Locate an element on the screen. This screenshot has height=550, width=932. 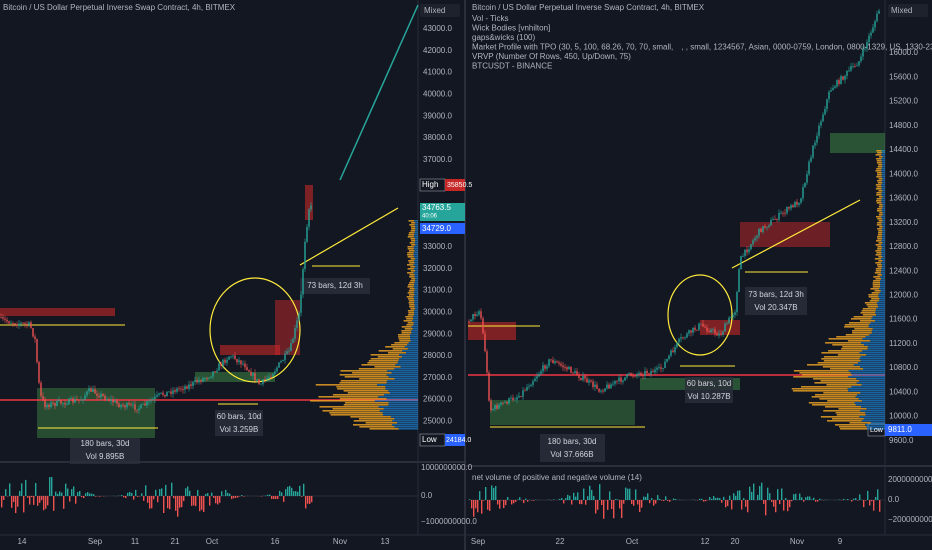
price-label: 37000.0 is located at coordinates (437, 159).